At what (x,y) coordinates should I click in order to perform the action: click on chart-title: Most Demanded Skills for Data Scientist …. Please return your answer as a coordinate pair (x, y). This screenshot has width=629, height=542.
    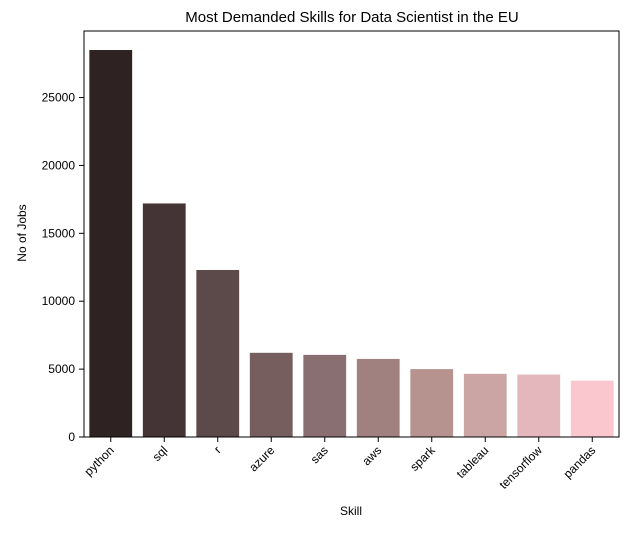
    Looking at the image, I should click on (351, 17).